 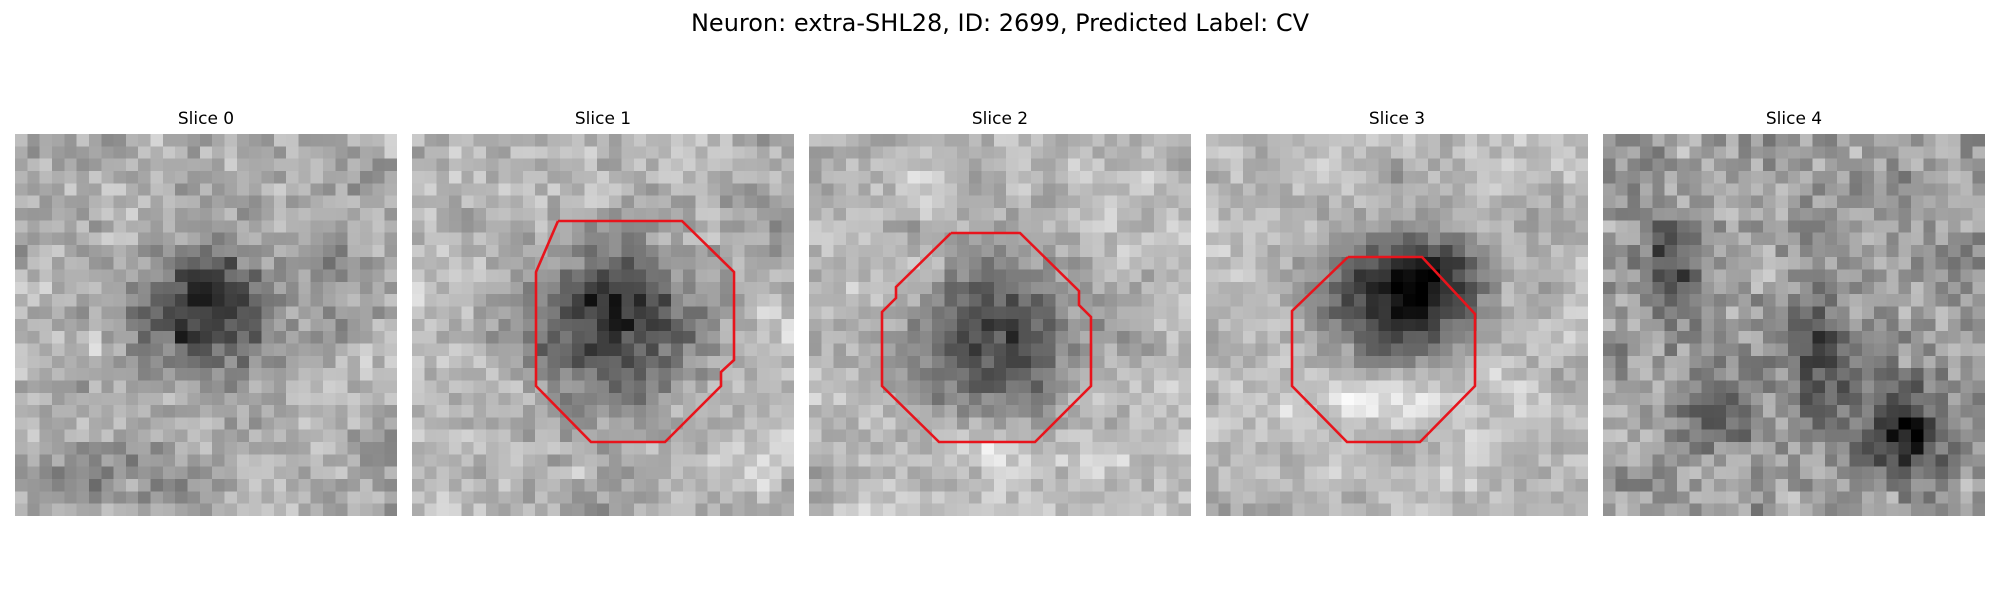 I want to click on slice-0-image, so click(x=206, y=325).